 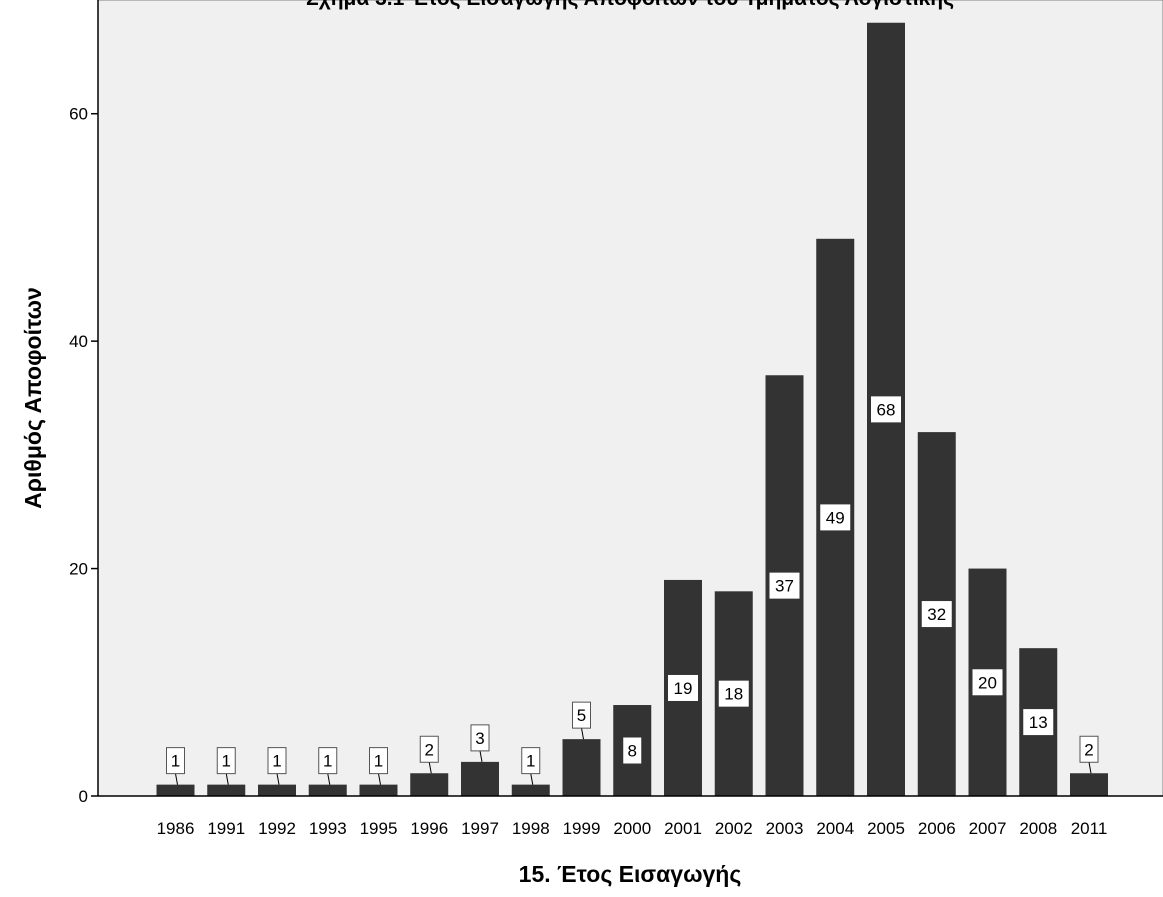 What do you see at coordinates (176, 828) in the screenshot?
I see `x-tick-label-1986: 1986` at bounding box center [176, 828].